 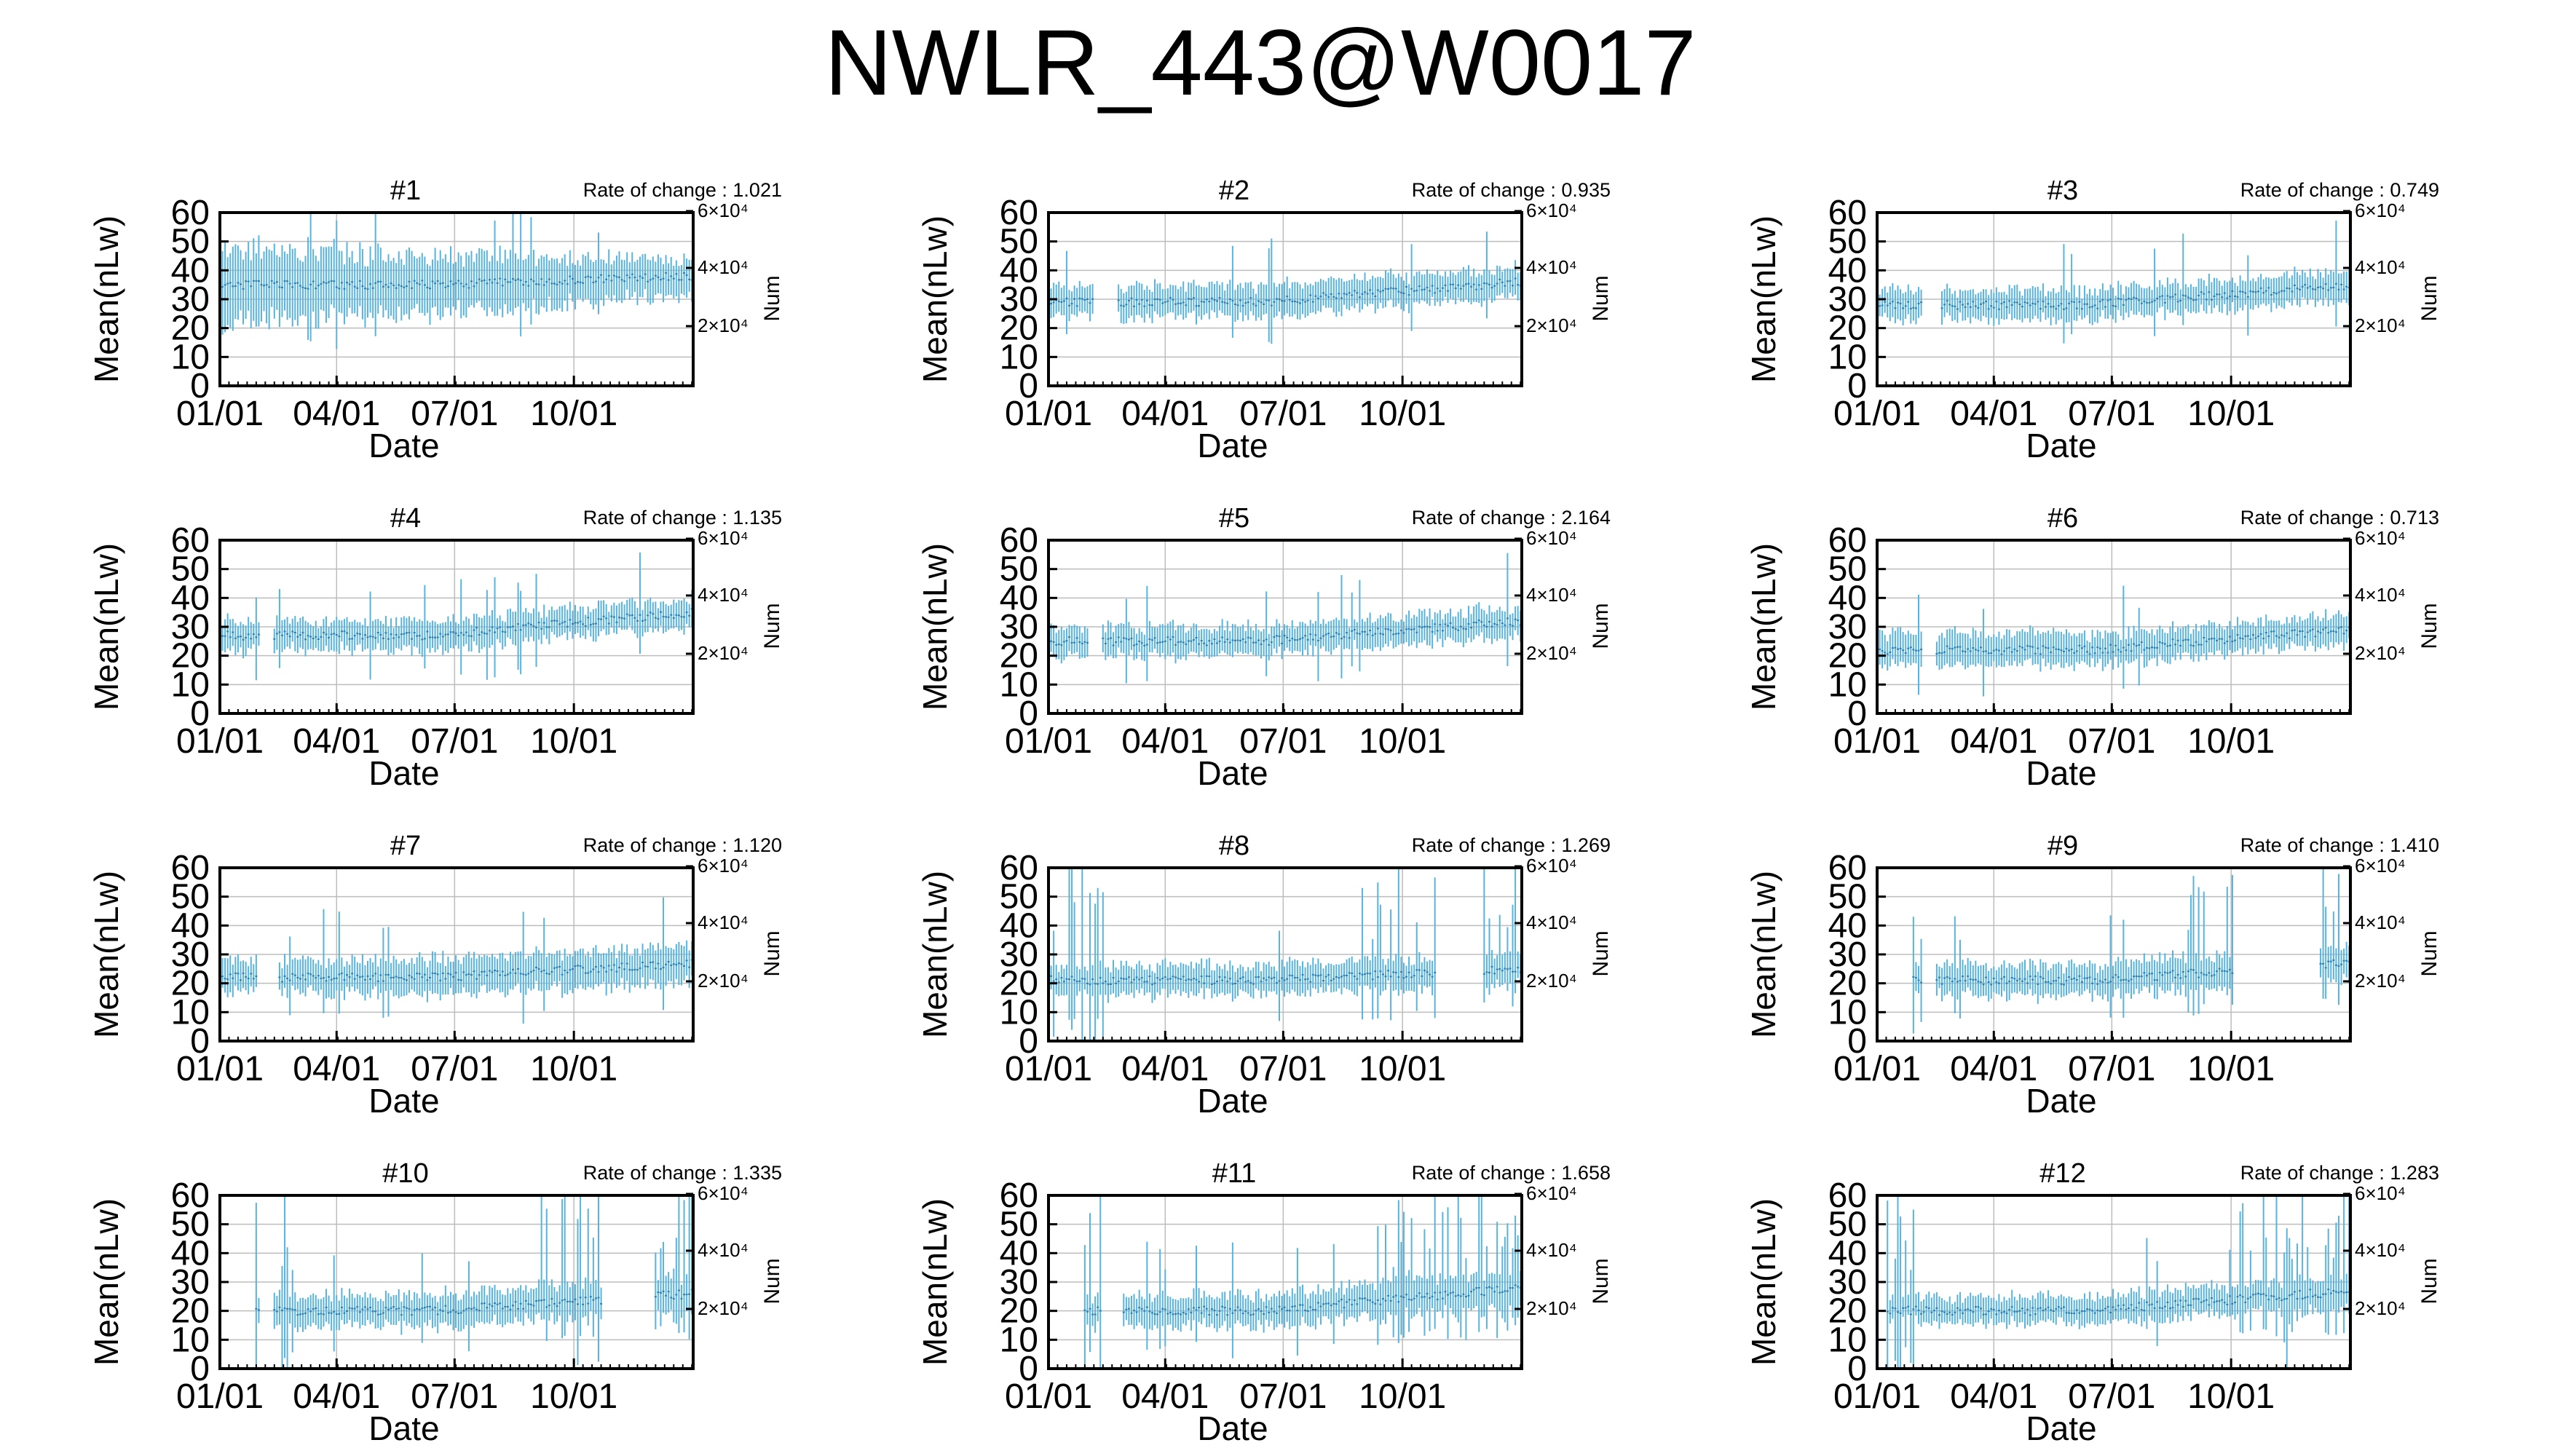 I want to click on rate-of-change-label: Rate of change : 0.713, so click(x=2339, y=518).